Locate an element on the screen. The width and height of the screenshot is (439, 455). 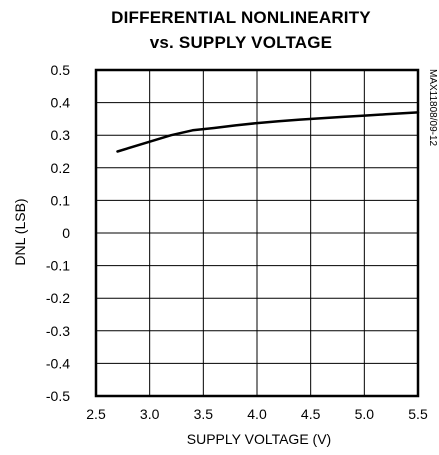
x-tick-label: 3.0 is located at coordinates (150, 414).